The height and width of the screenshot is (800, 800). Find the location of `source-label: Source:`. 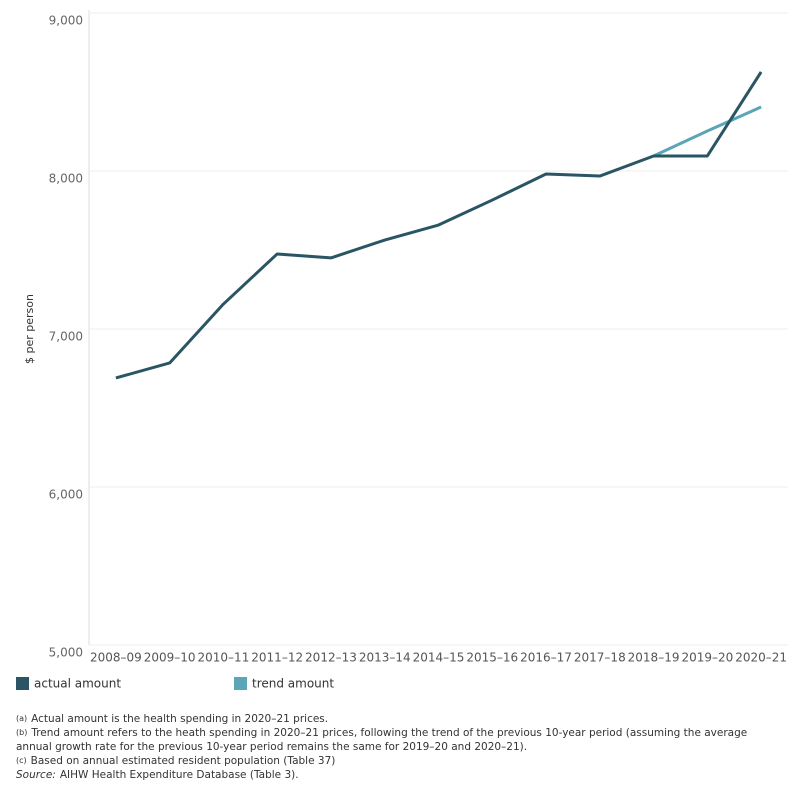

source-label: Source: is located at coordinates (36, 775).